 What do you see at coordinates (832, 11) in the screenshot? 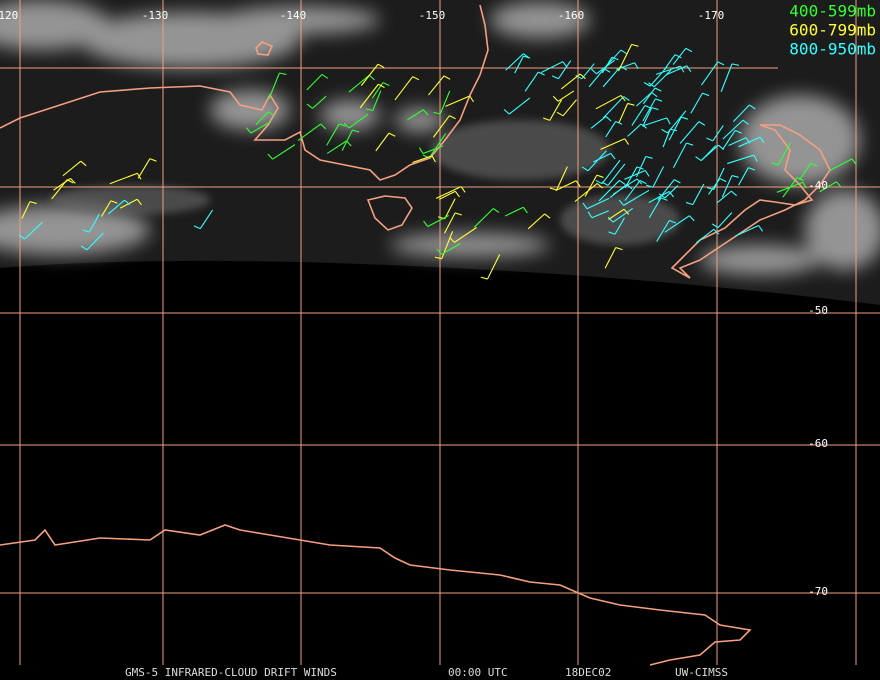
I see `legend-entry: 400-599mb` at bounding box center [832, 11].